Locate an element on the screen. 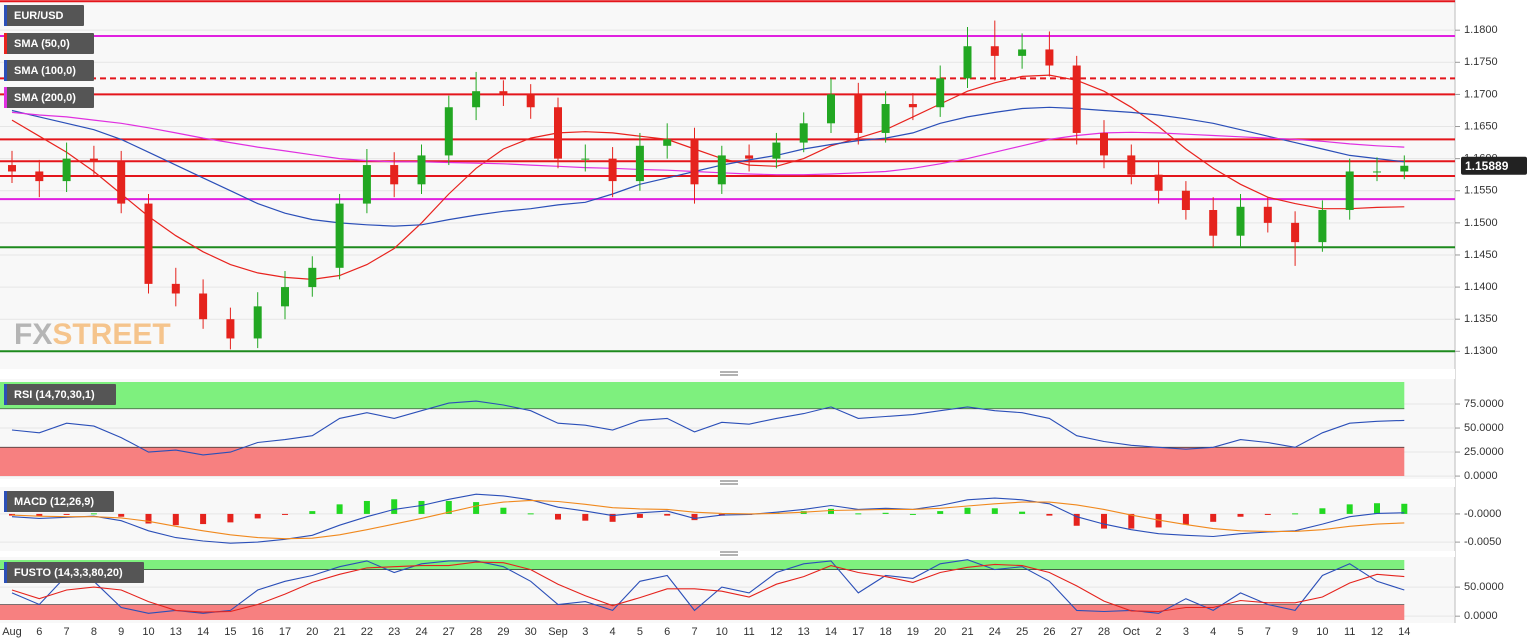 The image size is (1531, 643). panel-grip is located at coordinates (729, 463).